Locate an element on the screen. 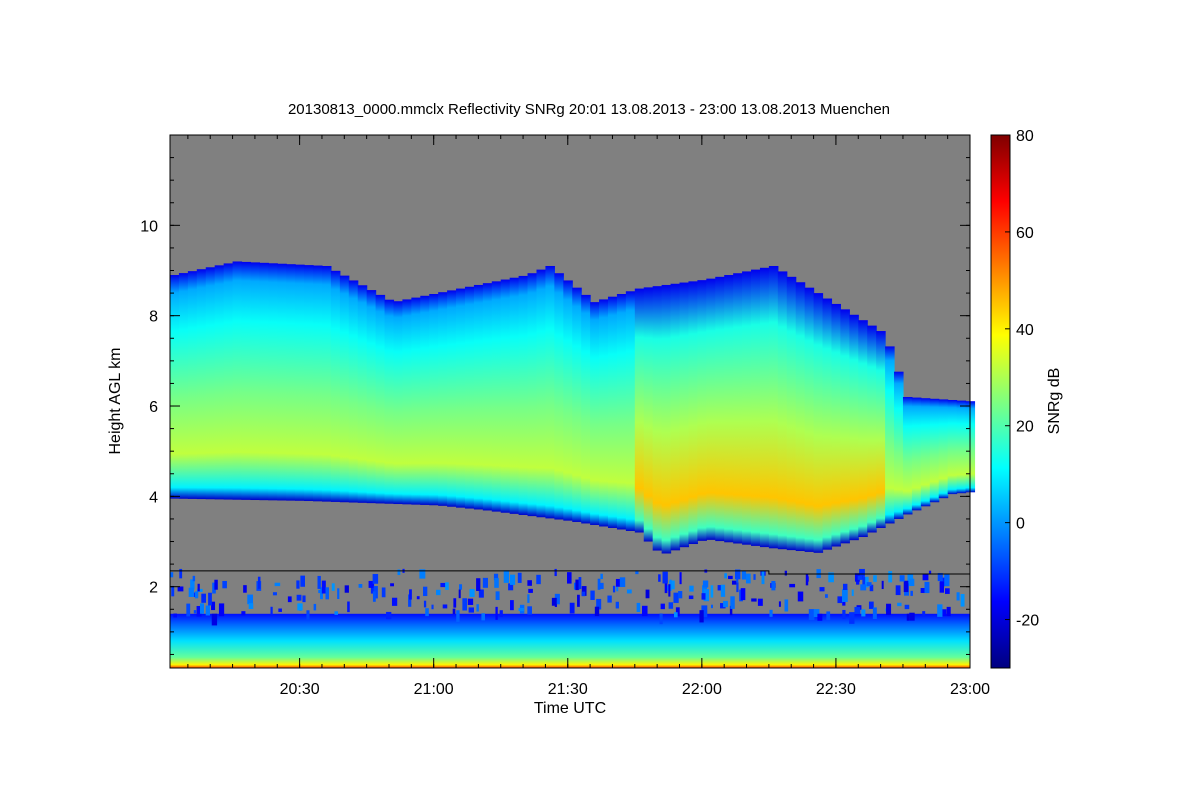  colorbar-tick-label: 0 is located at coordinates (1020, 524).